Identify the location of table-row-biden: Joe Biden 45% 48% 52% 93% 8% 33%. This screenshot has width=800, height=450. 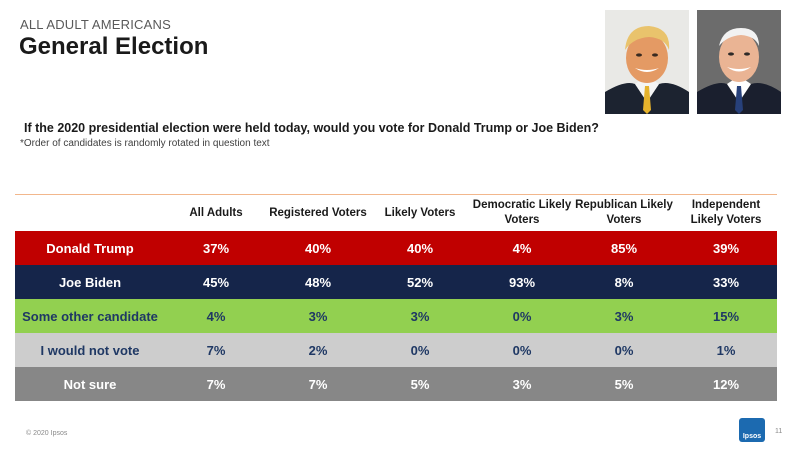
(396, 282).